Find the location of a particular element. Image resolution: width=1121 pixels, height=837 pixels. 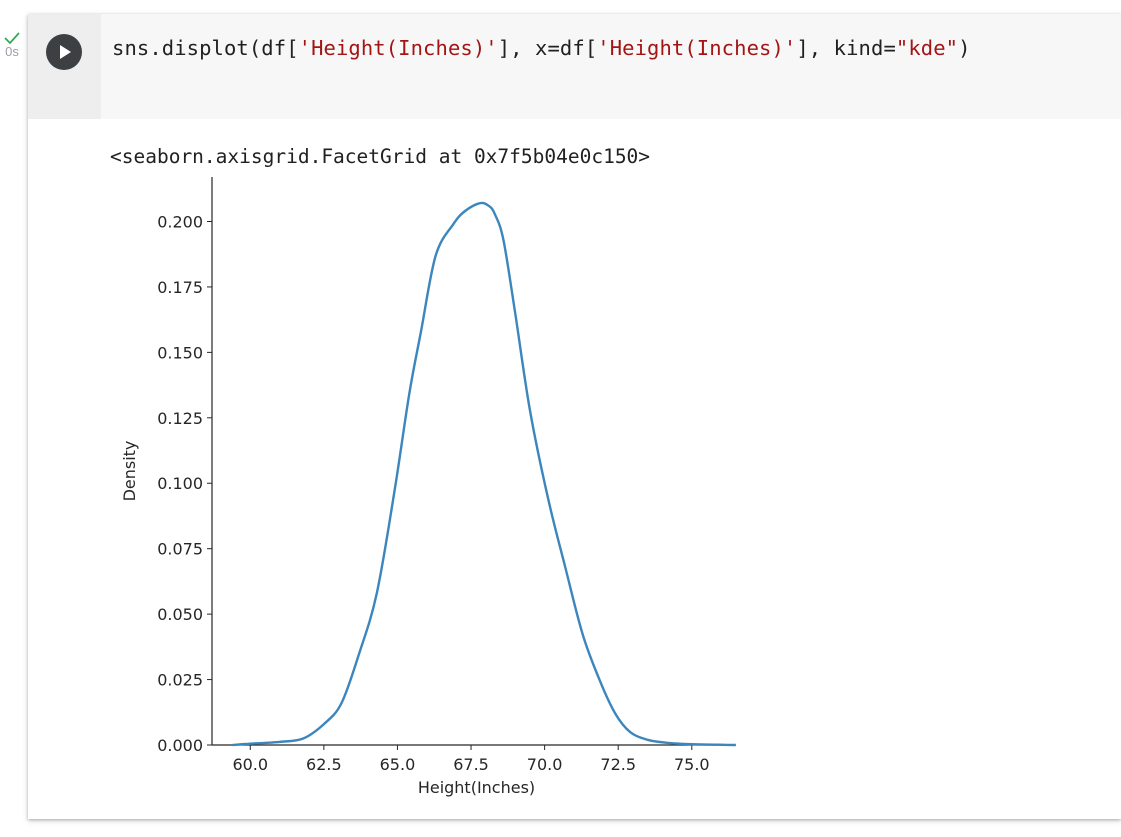

execution-status: 0s is located at coordinates (12, 44).